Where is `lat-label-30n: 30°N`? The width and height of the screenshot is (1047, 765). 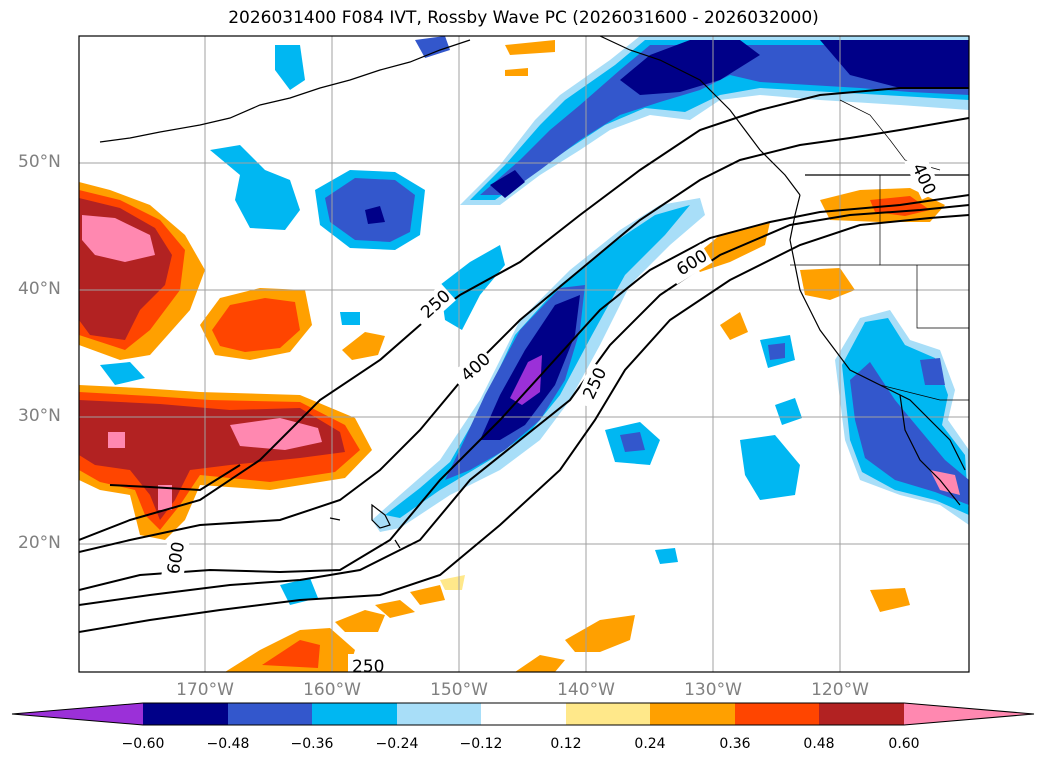
lat-label-30n: 30°N is located at coordinates (39, 416).